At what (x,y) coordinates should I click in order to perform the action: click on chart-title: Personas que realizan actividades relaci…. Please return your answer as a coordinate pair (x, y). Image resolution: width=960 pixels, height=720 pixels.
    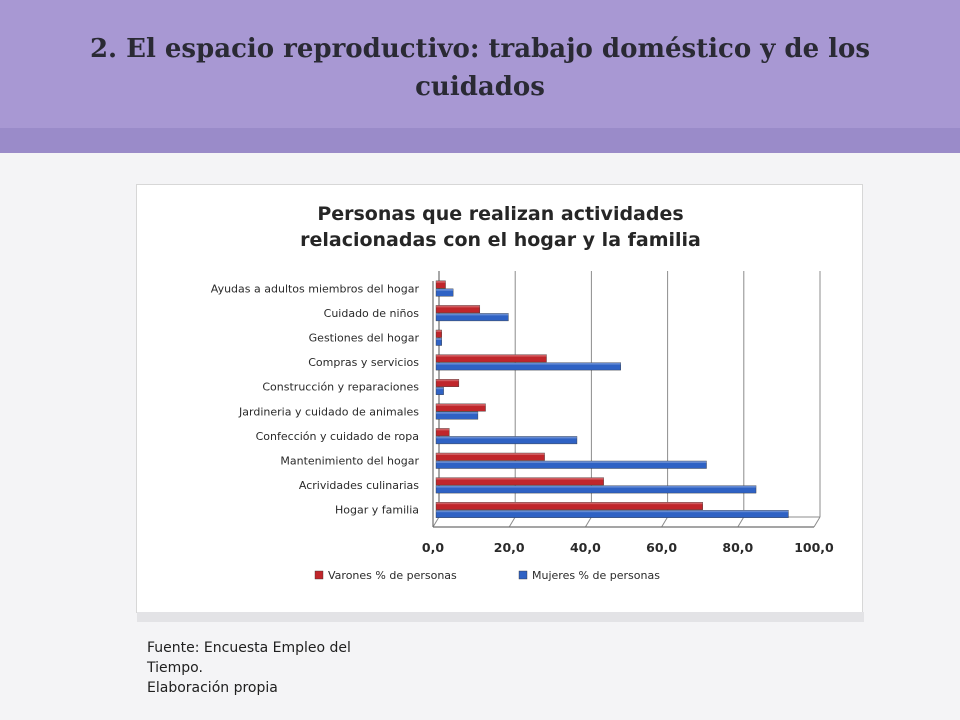
    Looking at the image, I should click on (500, 227).